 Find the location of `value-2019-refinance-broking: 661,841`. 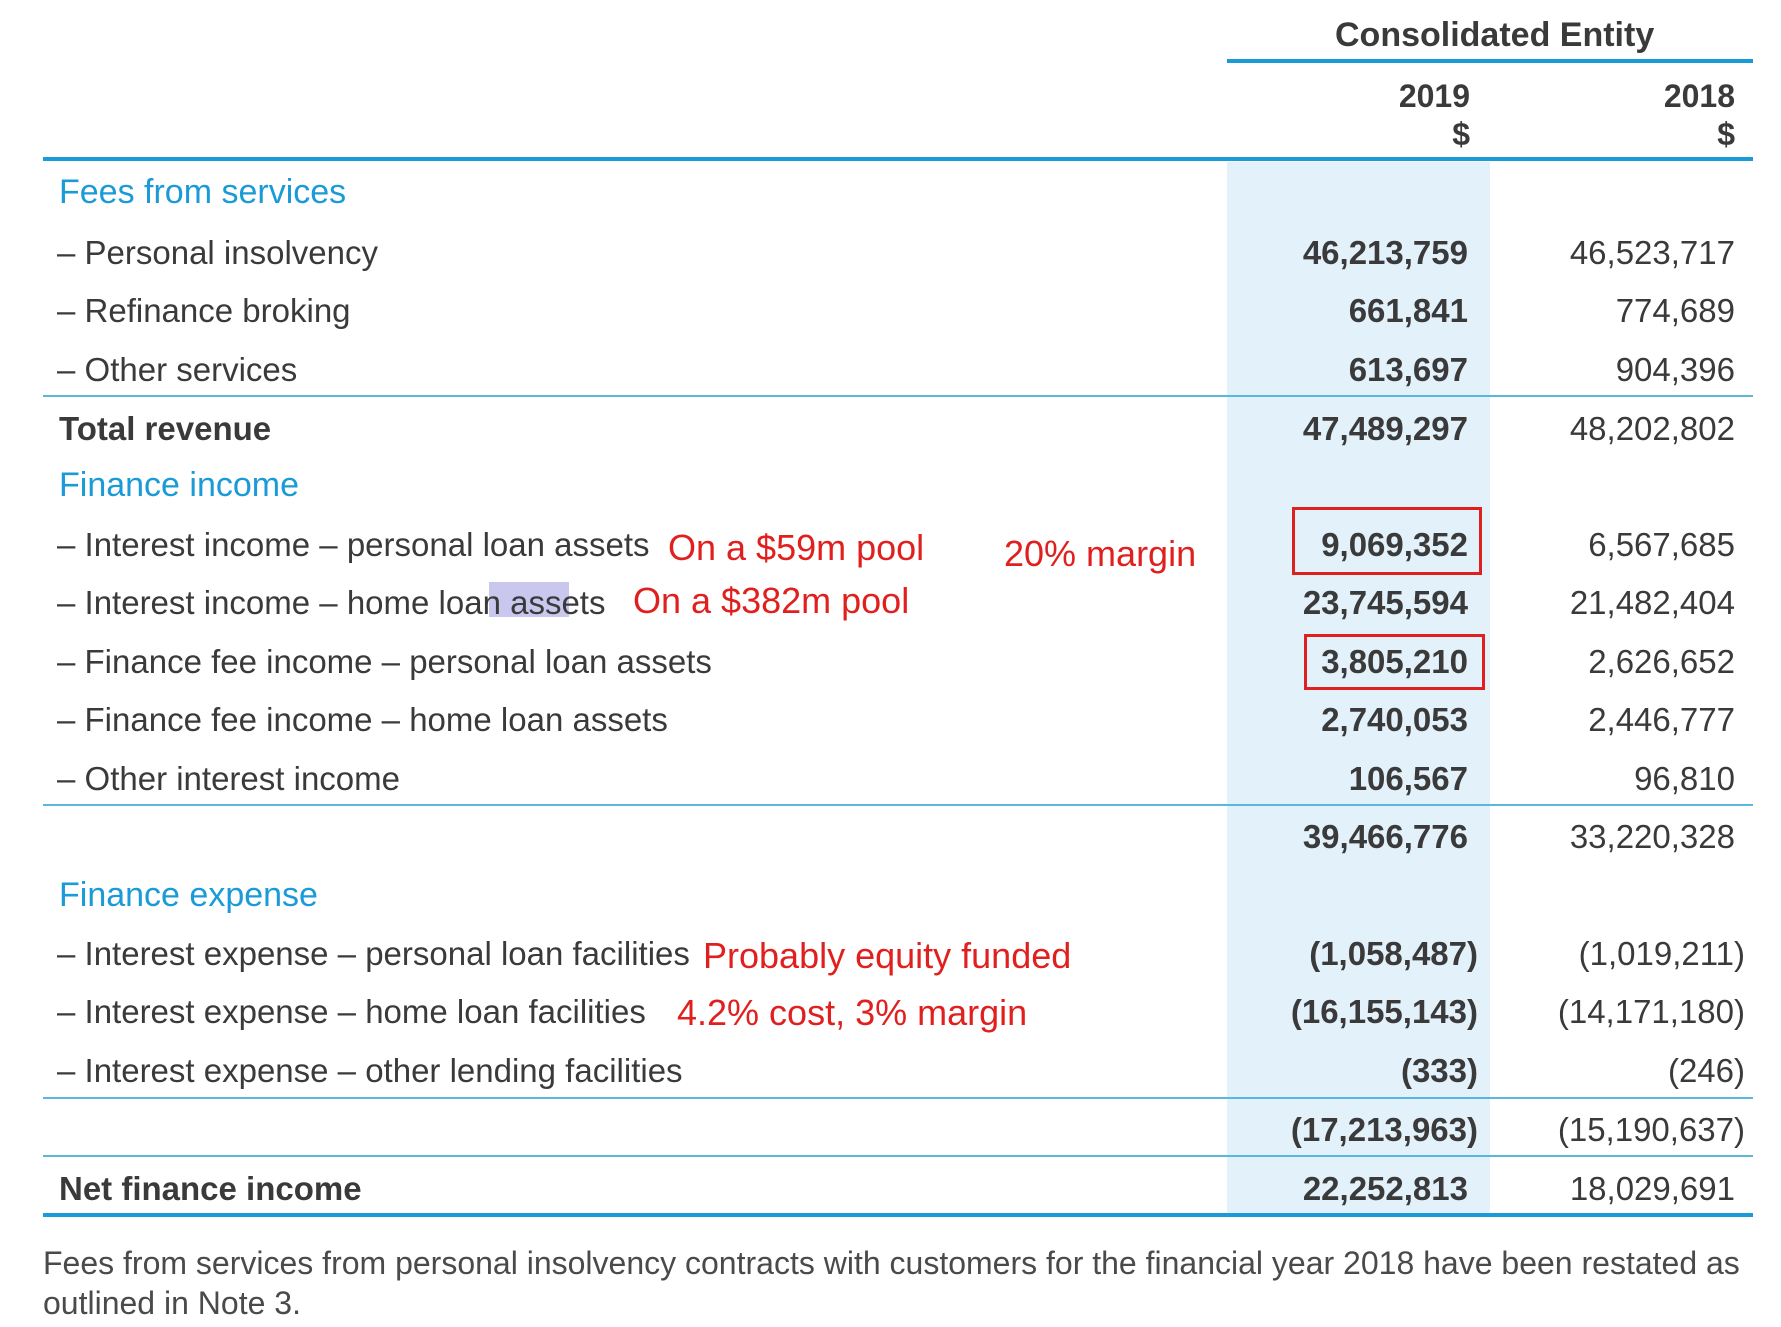

value-2019-refinance-broking: 661,841 is located at coordinates (1408, 310).